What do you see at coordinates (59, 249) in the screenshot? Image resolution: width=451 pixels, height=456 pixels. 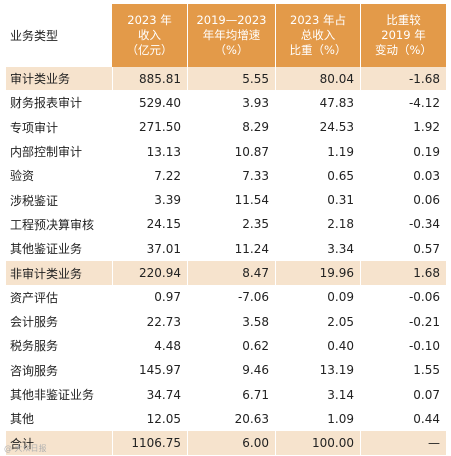 I see `row-label: 其他鉴证业务` at bounding box center [59, 249].